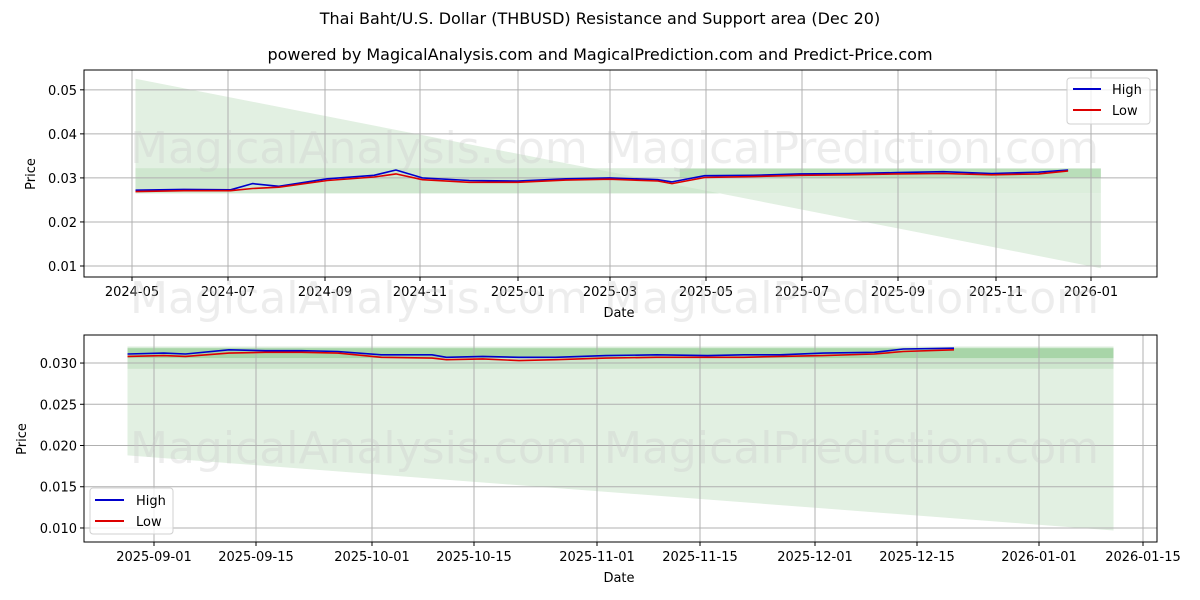 The image size is (1200, 600). What do you see at coordinates (325, 292) in the screenshot?
I see `x-tick-label: 2024-09` at bounding box center [325, 292].